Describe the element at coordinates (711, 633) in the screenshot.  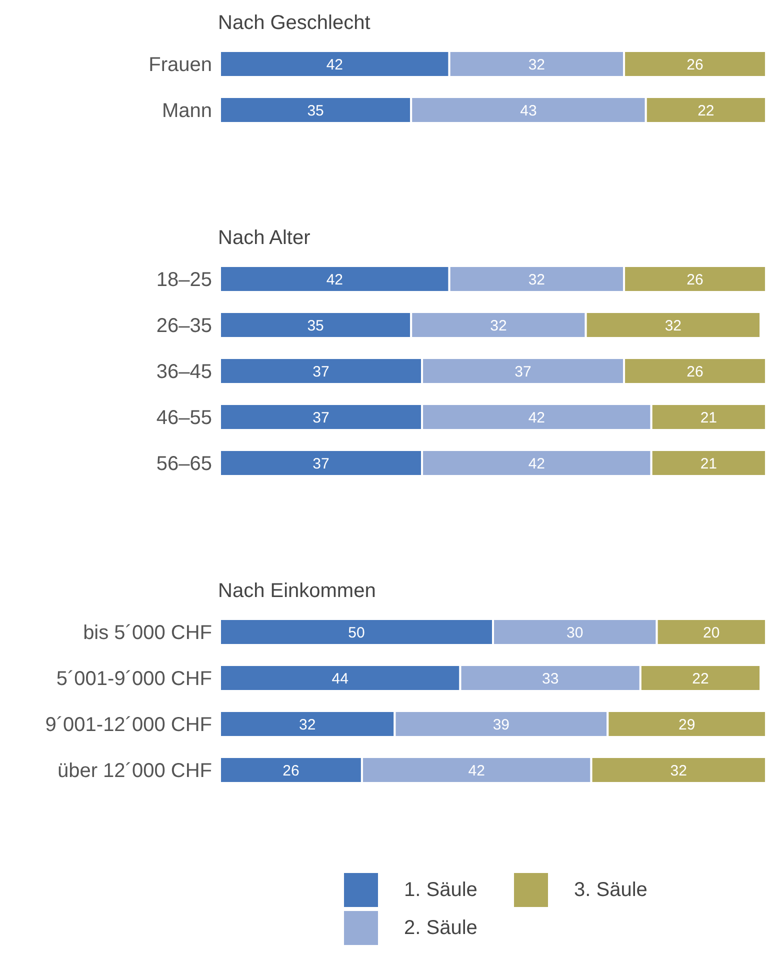
I see `data-label: 20` at that location.